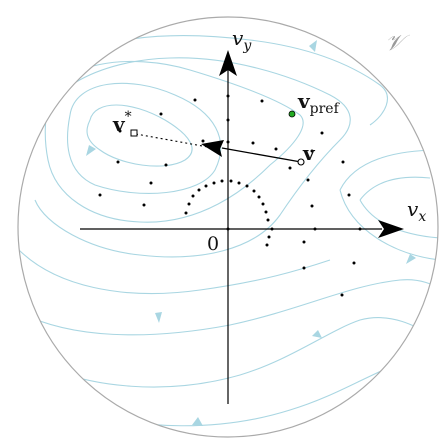 This screenshot has width=440, height=446. I want to click on vy-arrowhead, so click(228, 63).